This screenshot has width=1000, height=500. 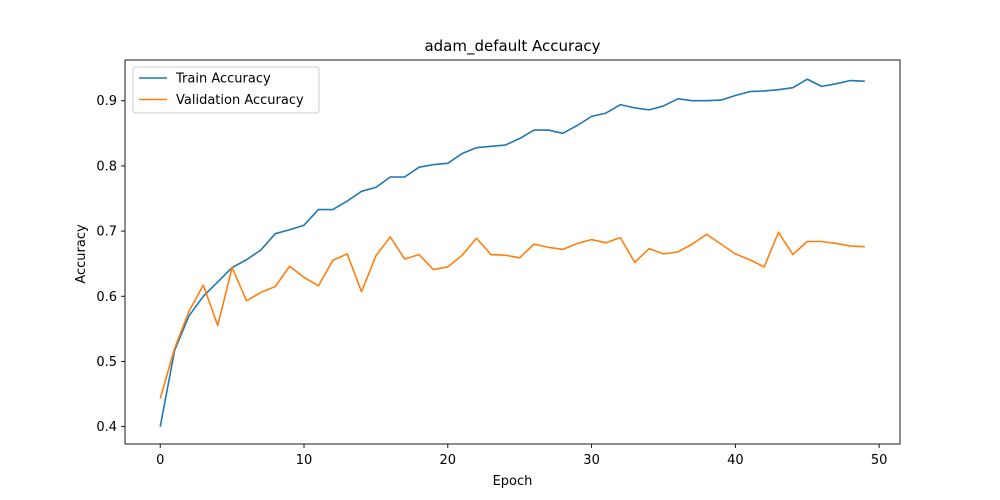 I want to click on y-tick-label: 0.7, so click(x=106, y=232).